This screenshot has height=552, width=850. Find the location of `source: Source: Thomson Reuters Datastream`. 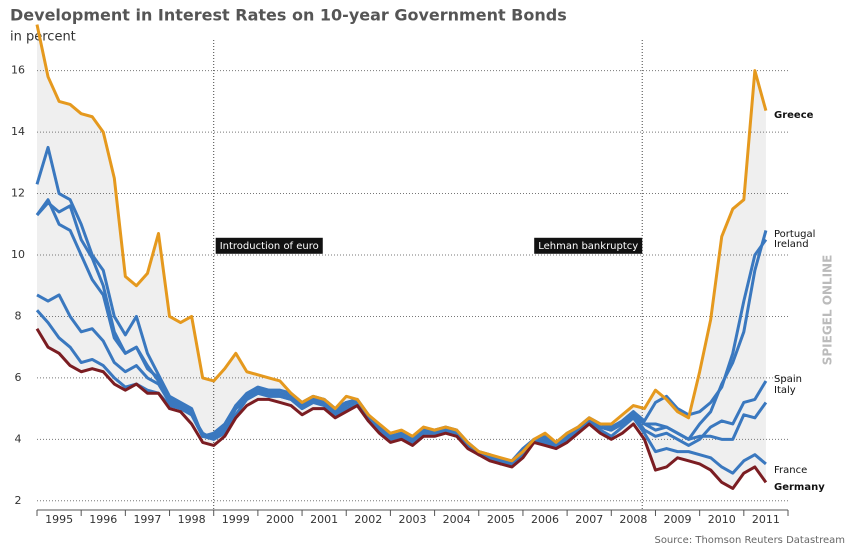

source: Source: Thomson Reuters Datastream is located at coordinates (749, 540).